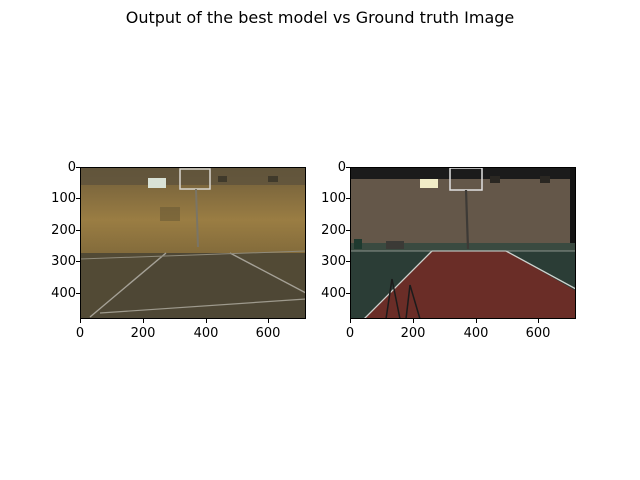 The height and width of the screenshot is (480, 640). I want to click on ground-truth-panel: 0 100 200 300 400 0 200 400 600, so click(448, 250).